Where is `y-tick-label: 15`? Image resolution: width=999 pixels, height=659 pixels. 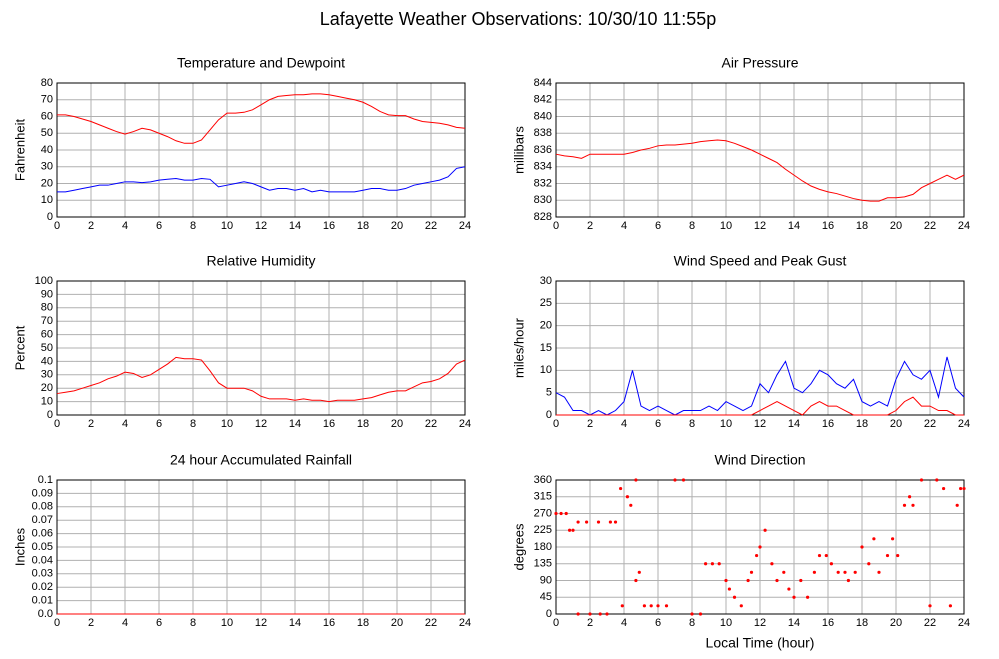
y-tick-label: 15 is located at coordinates (546, 348).